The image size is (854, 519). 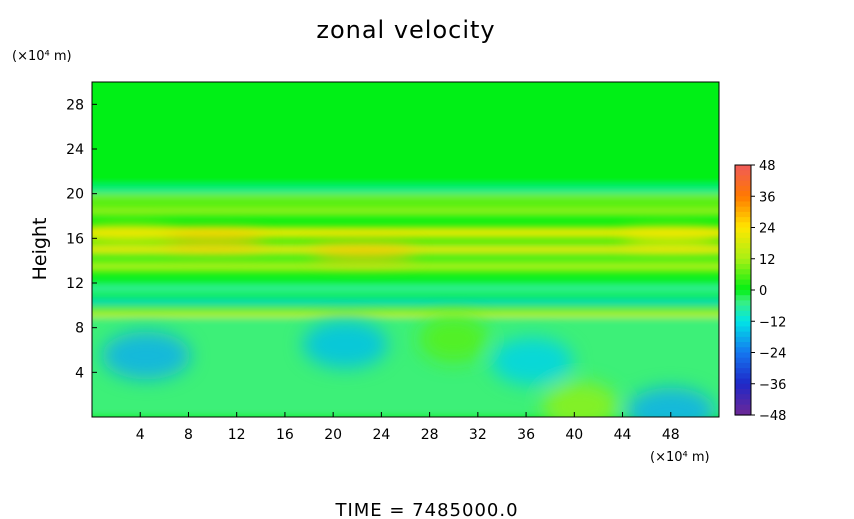 What do you see at coordinates (768, 291) in the screenshot?
I see `colorbar-ticks: 48 36 24 12 0 −12 −24 −36 −48` at bounding box center [768, 291].